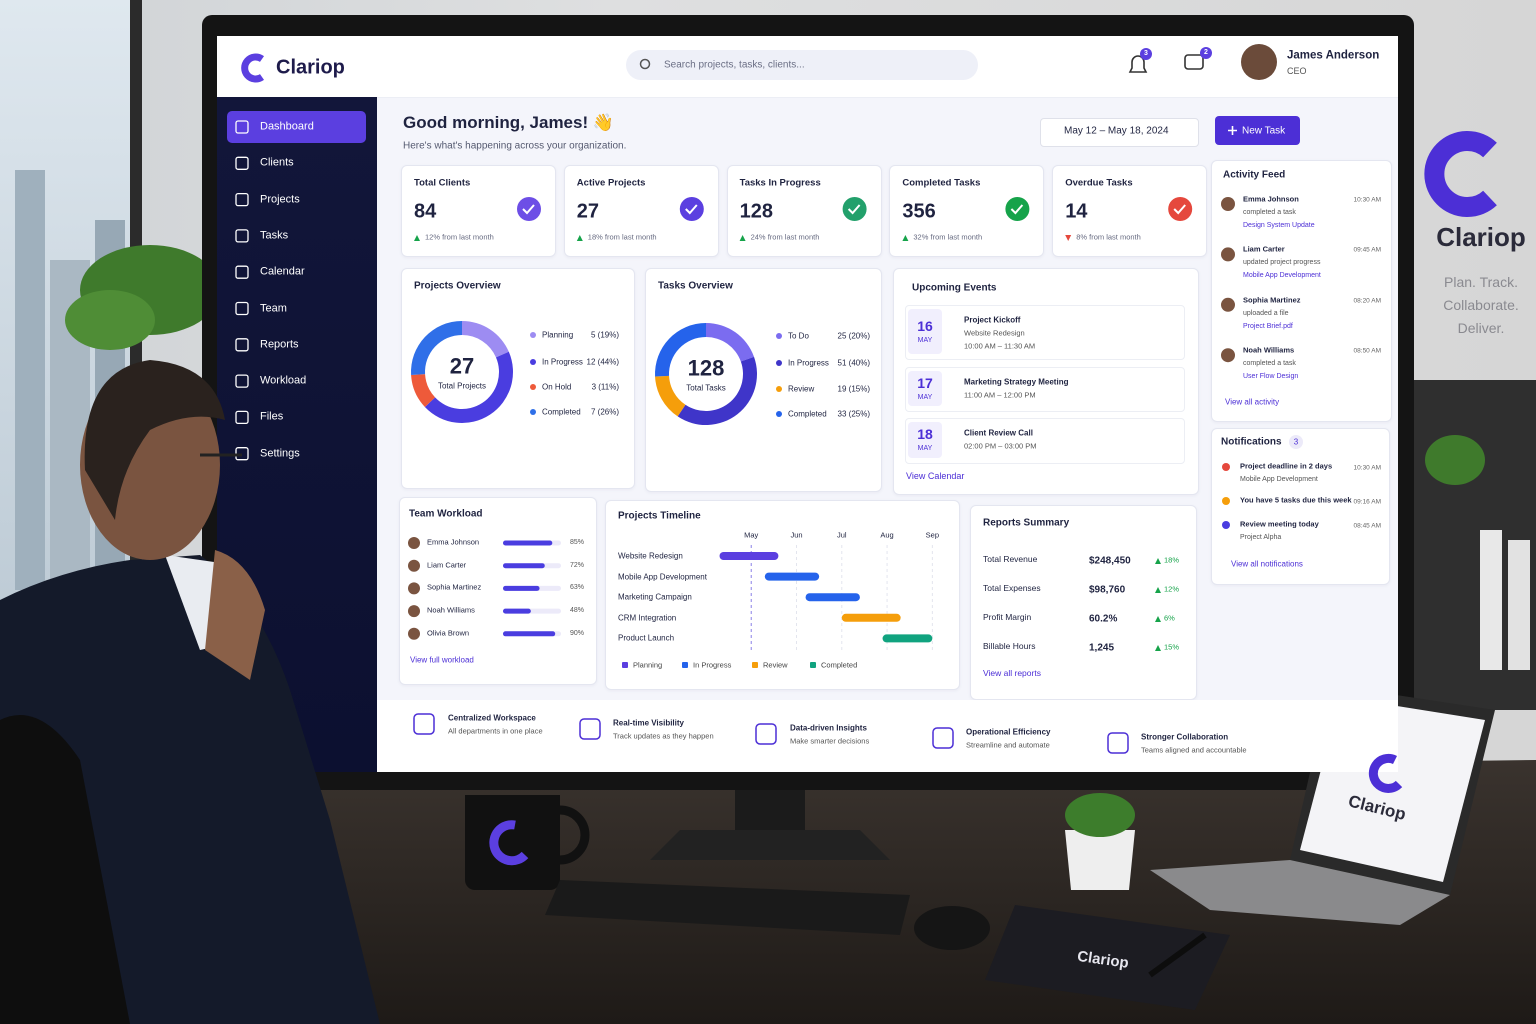  What do you see at coordinates (1367, 468) in the screenshot?
I see `notification-time: 10:30 AM` at bounding box center [1367, 468].